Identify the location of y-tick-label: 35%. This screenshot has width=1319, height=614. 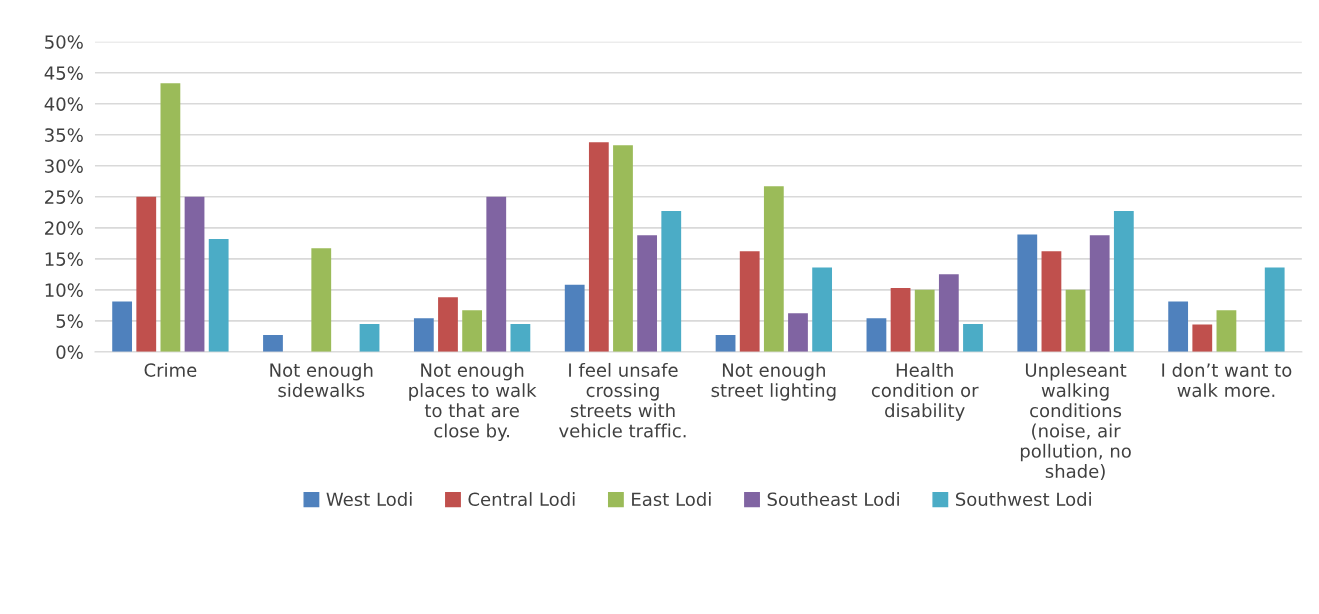
(64, 135).